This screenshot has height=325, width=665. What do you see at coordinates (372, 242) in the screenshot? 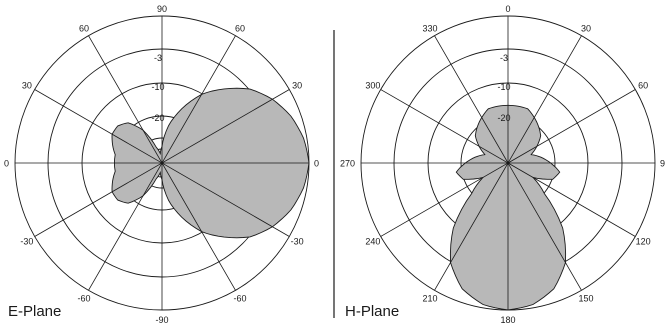
I see `angle-tick-label: 240` at bounding box center [372, 242].